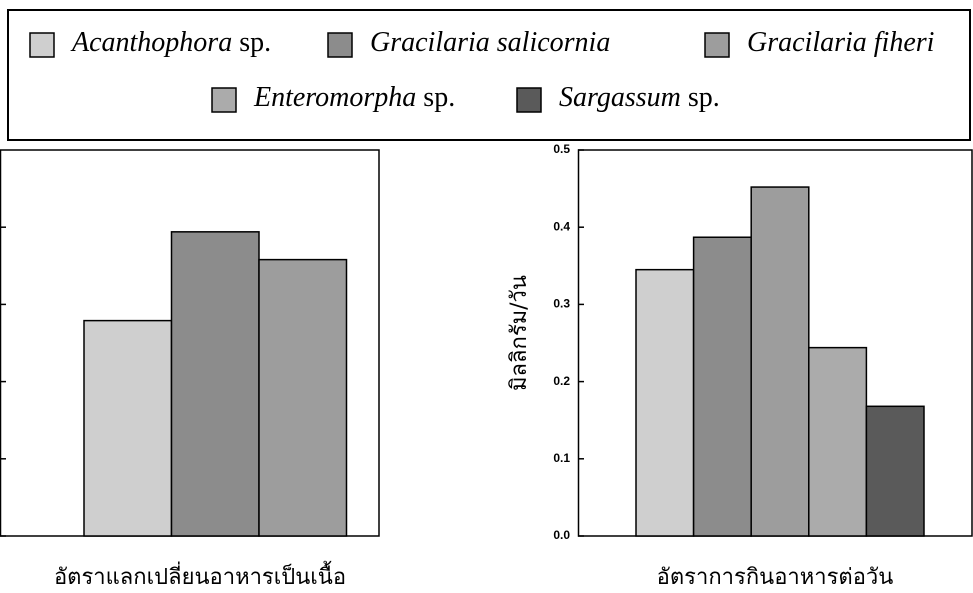  I want to click on y-tick-label: 0.4, so click(561, 226).